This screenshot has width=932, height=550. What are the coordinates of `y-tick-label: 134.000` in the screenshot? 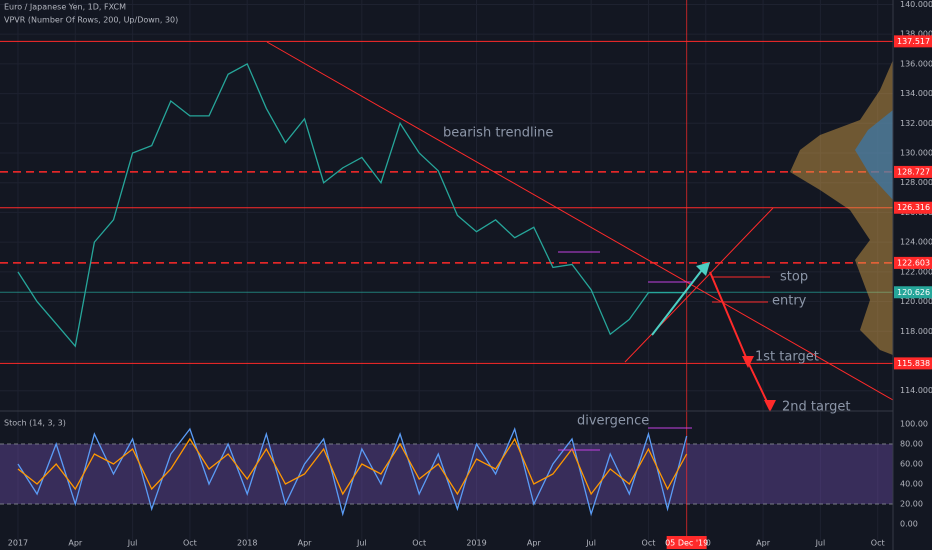 It's located at (916, 93).